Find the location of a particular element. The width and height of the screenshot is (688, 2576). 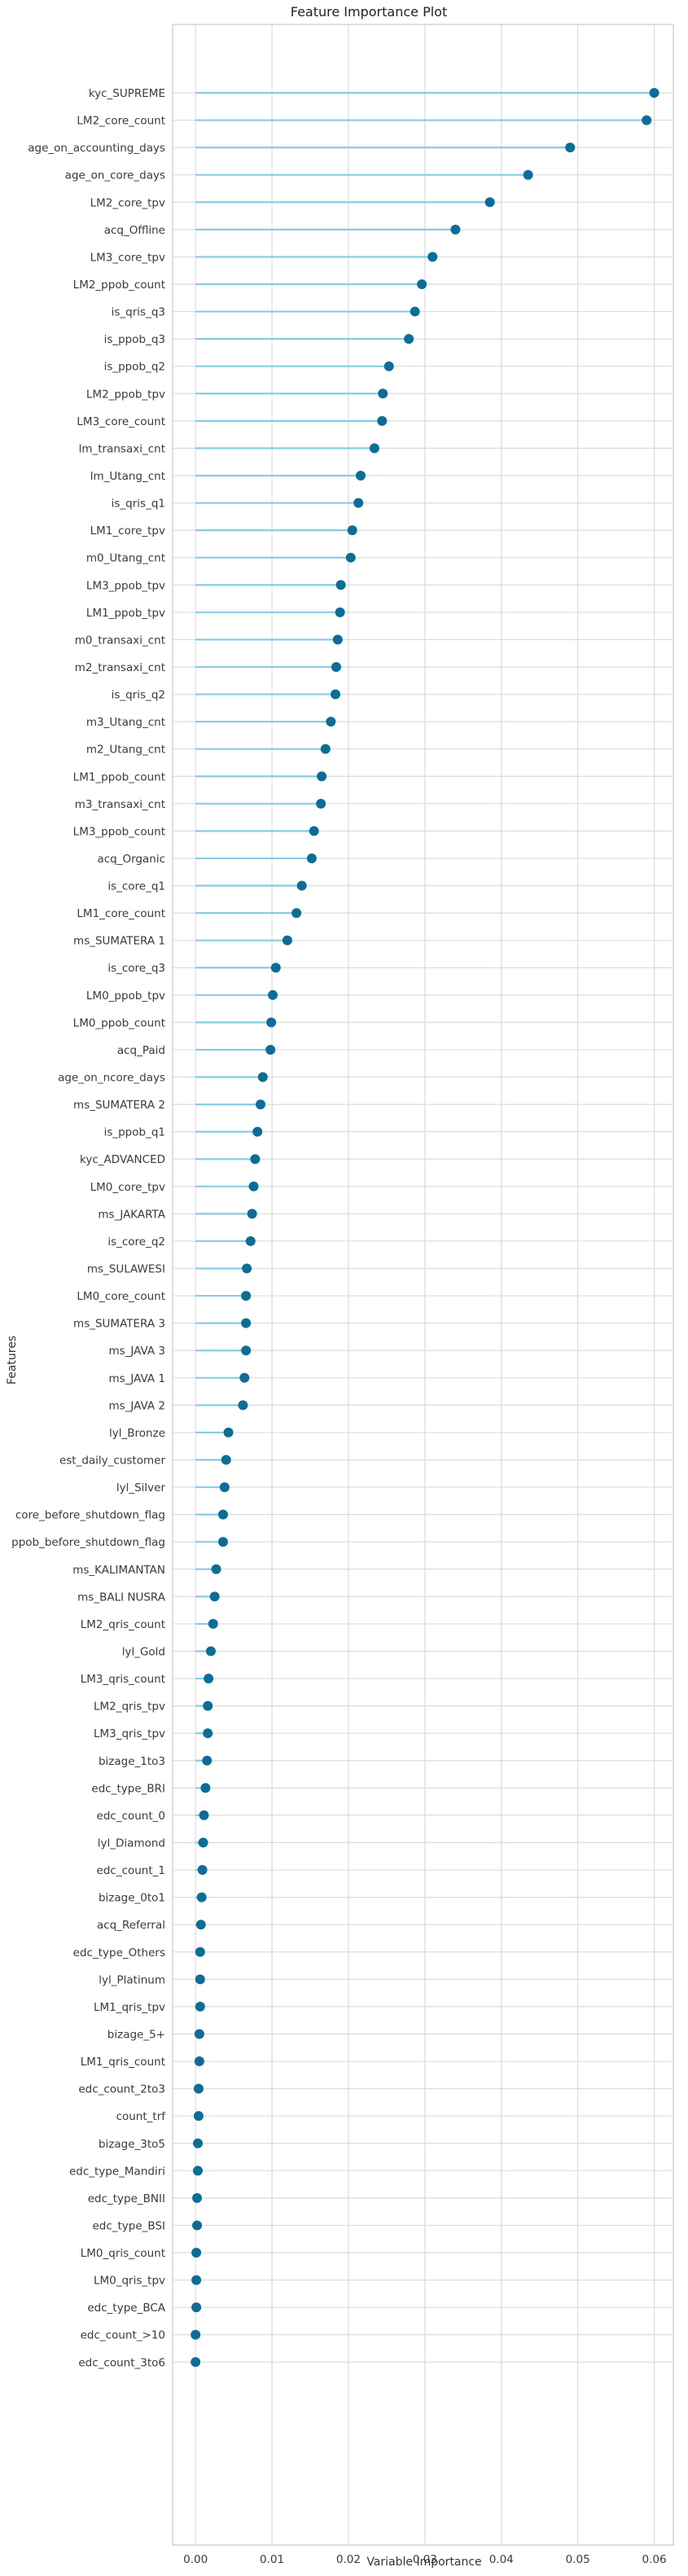

feature-label: lm_transaxi_cnt is located at coordinates (122, 448).